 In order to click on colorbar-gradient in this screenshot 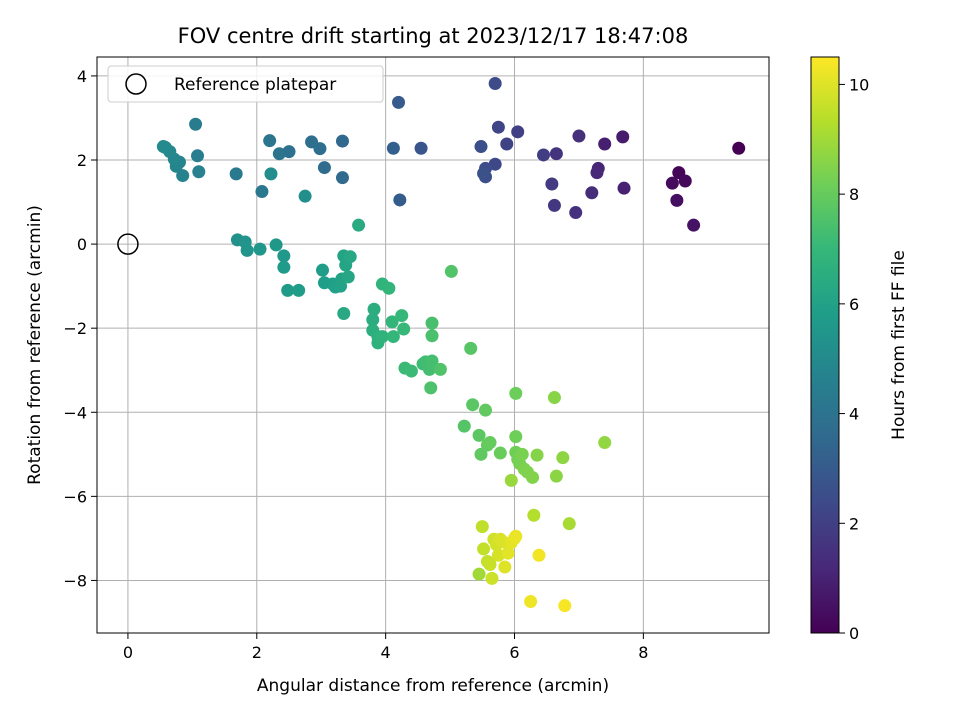, I will do `click(825, 345)`.